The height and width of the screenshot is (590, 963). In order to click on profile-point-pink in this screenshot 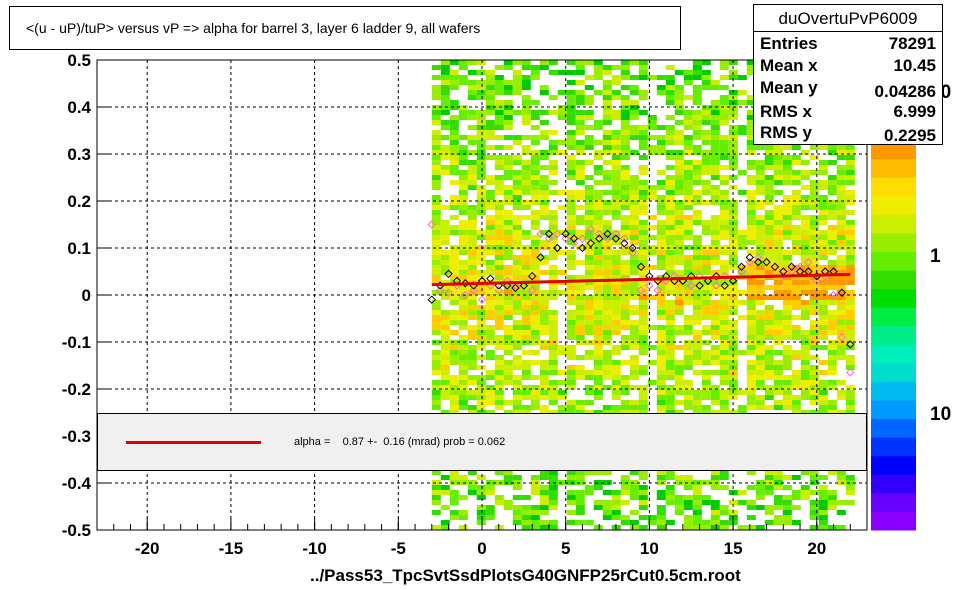, I will do `click(482, 299)`.